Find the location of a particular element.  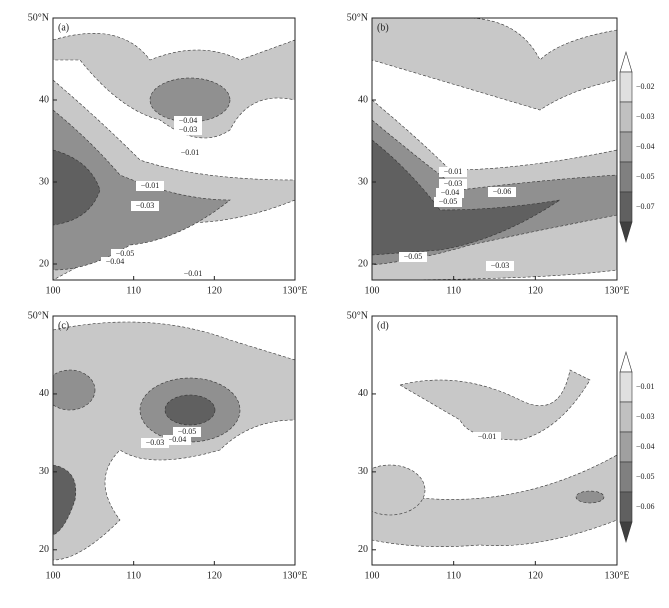

colorbar-label: −0.01 is located at coordinates (645, 386).